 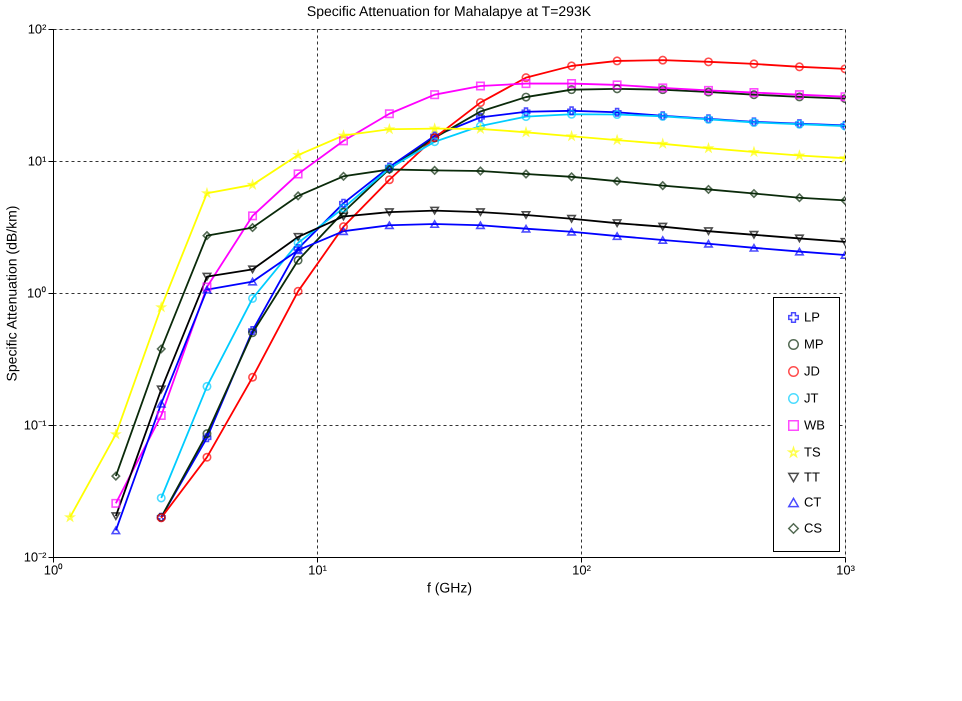 I want to click on y-axis-title: Specific Attenuation (dB/km), so click(x=12, y=294).